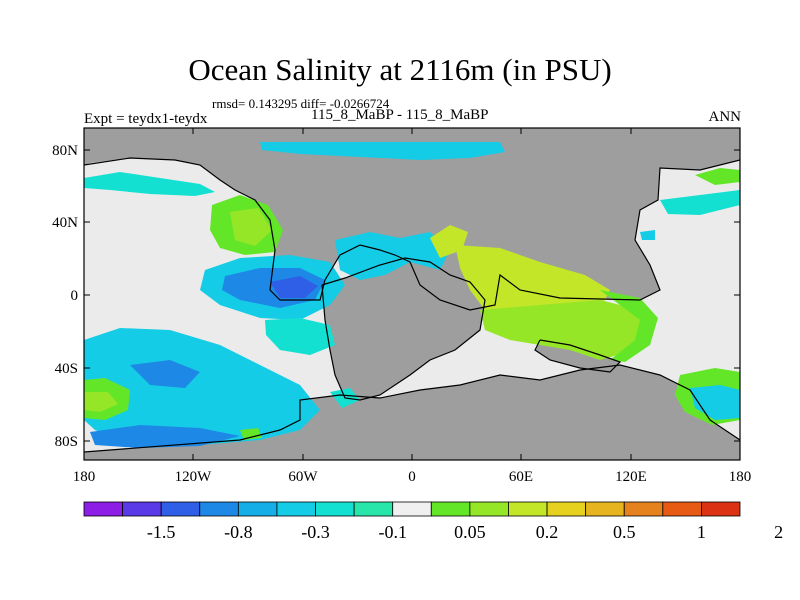 The width and height of the screenshot is (800, 600). Describe the element at coordinates (778, 532) in the screenshot. I see `colorbar-label: 2` at that location.